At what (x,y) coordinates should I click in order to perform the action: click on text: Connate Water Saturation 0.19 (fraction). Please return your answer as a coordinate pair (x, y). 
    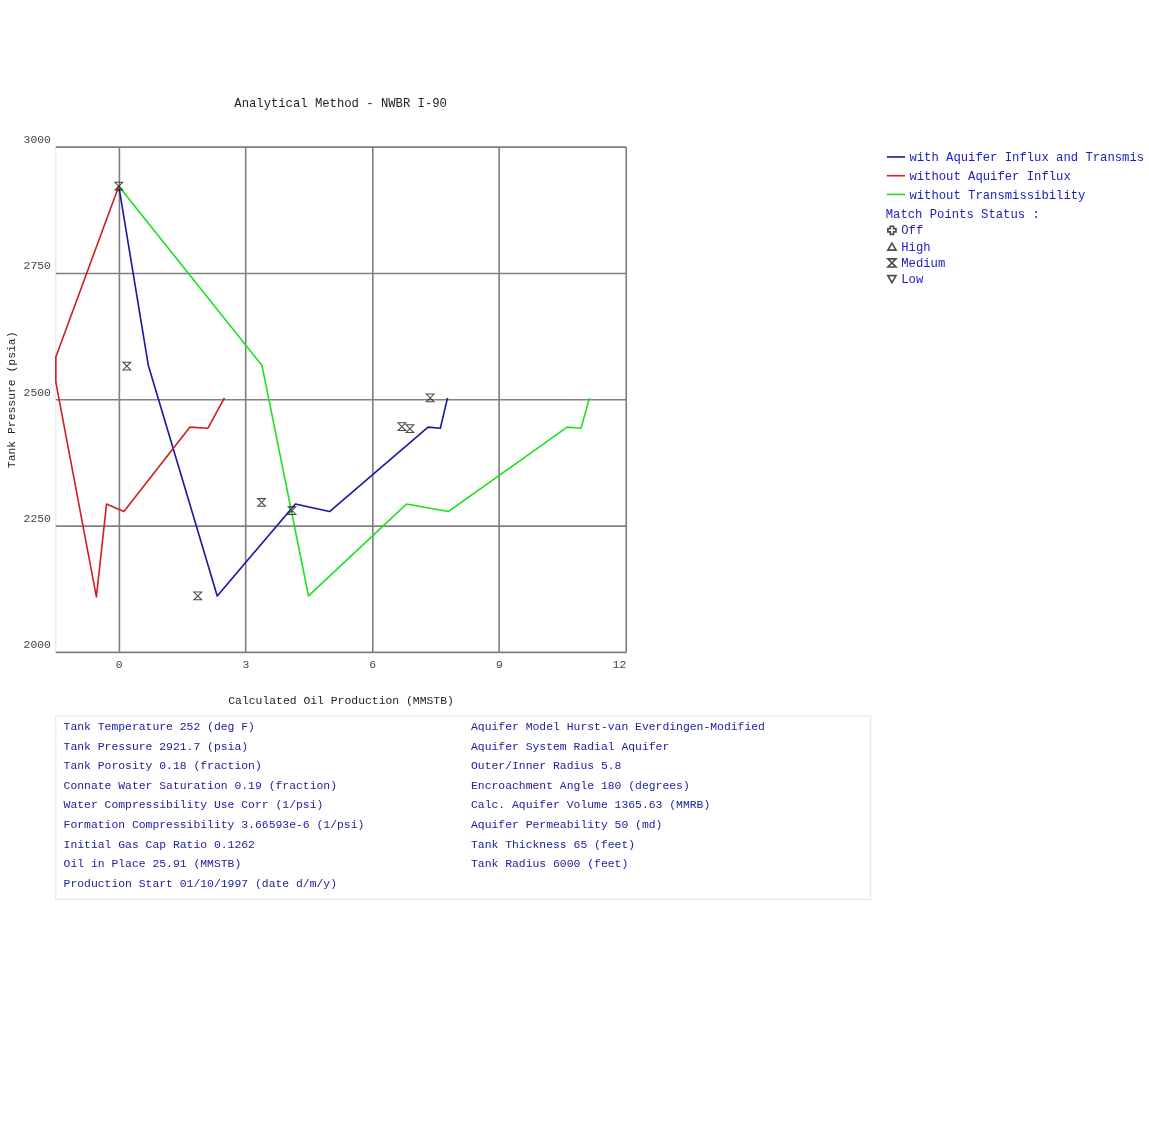
    Looking at the image, I should click on (200, 785).